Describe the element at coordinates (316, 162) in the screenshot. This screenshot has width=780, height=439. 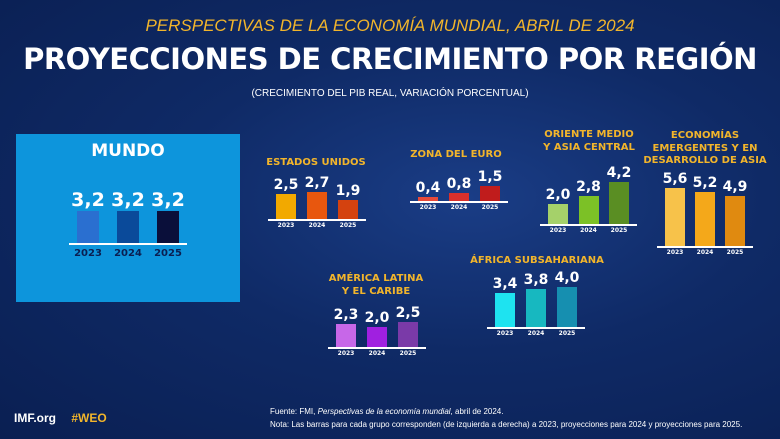
I see `group-title-us: ESTADOS UNIDOS` at that location.